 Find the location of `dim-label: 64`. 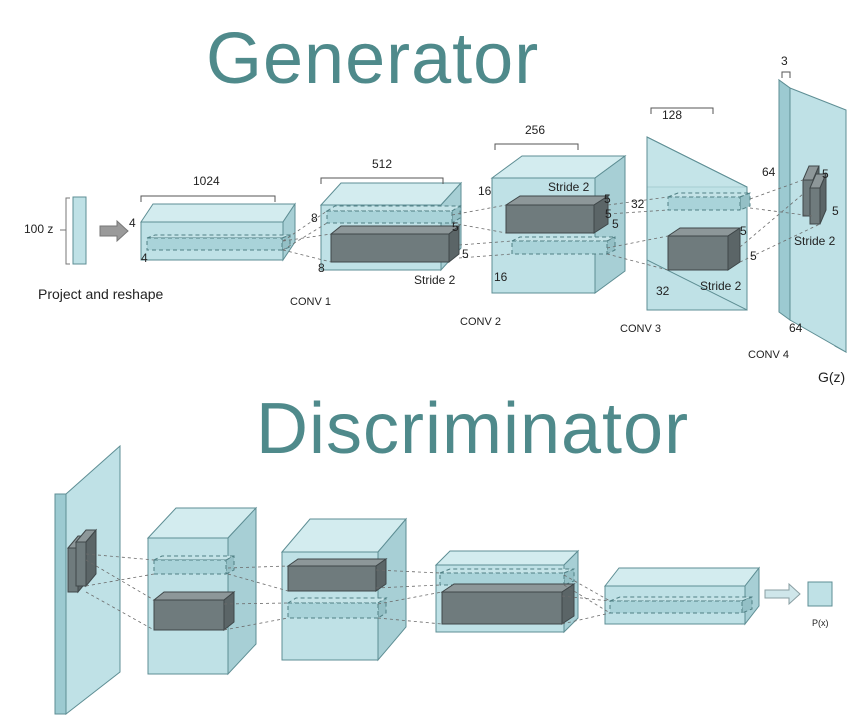

dim-label: 64 is located at coordinates (796, 328).